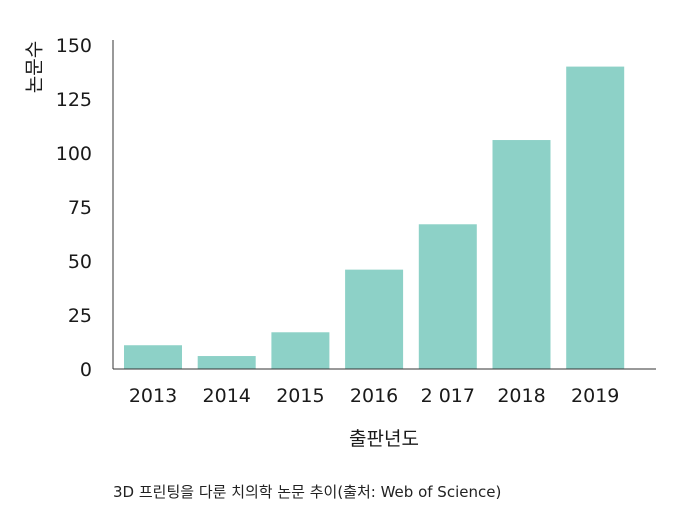 The image size is (680, 521). I want to click on bar-2018, so click(521, 254).